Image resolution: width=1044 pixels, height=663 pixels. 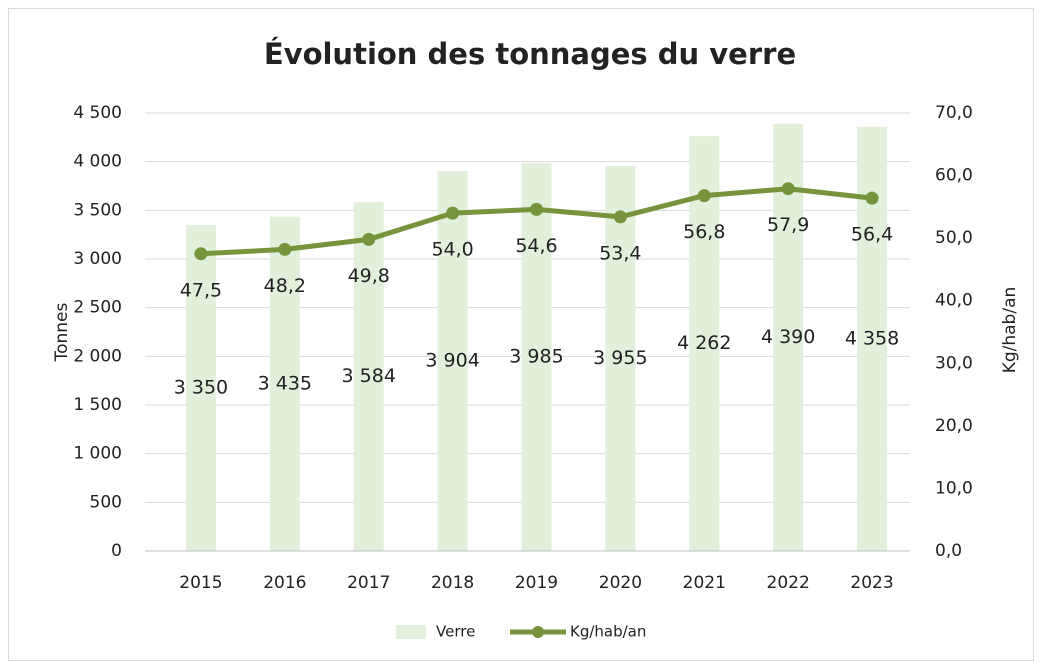 I want to click on x-tick-label: 2018, so click(x=452, y=583).